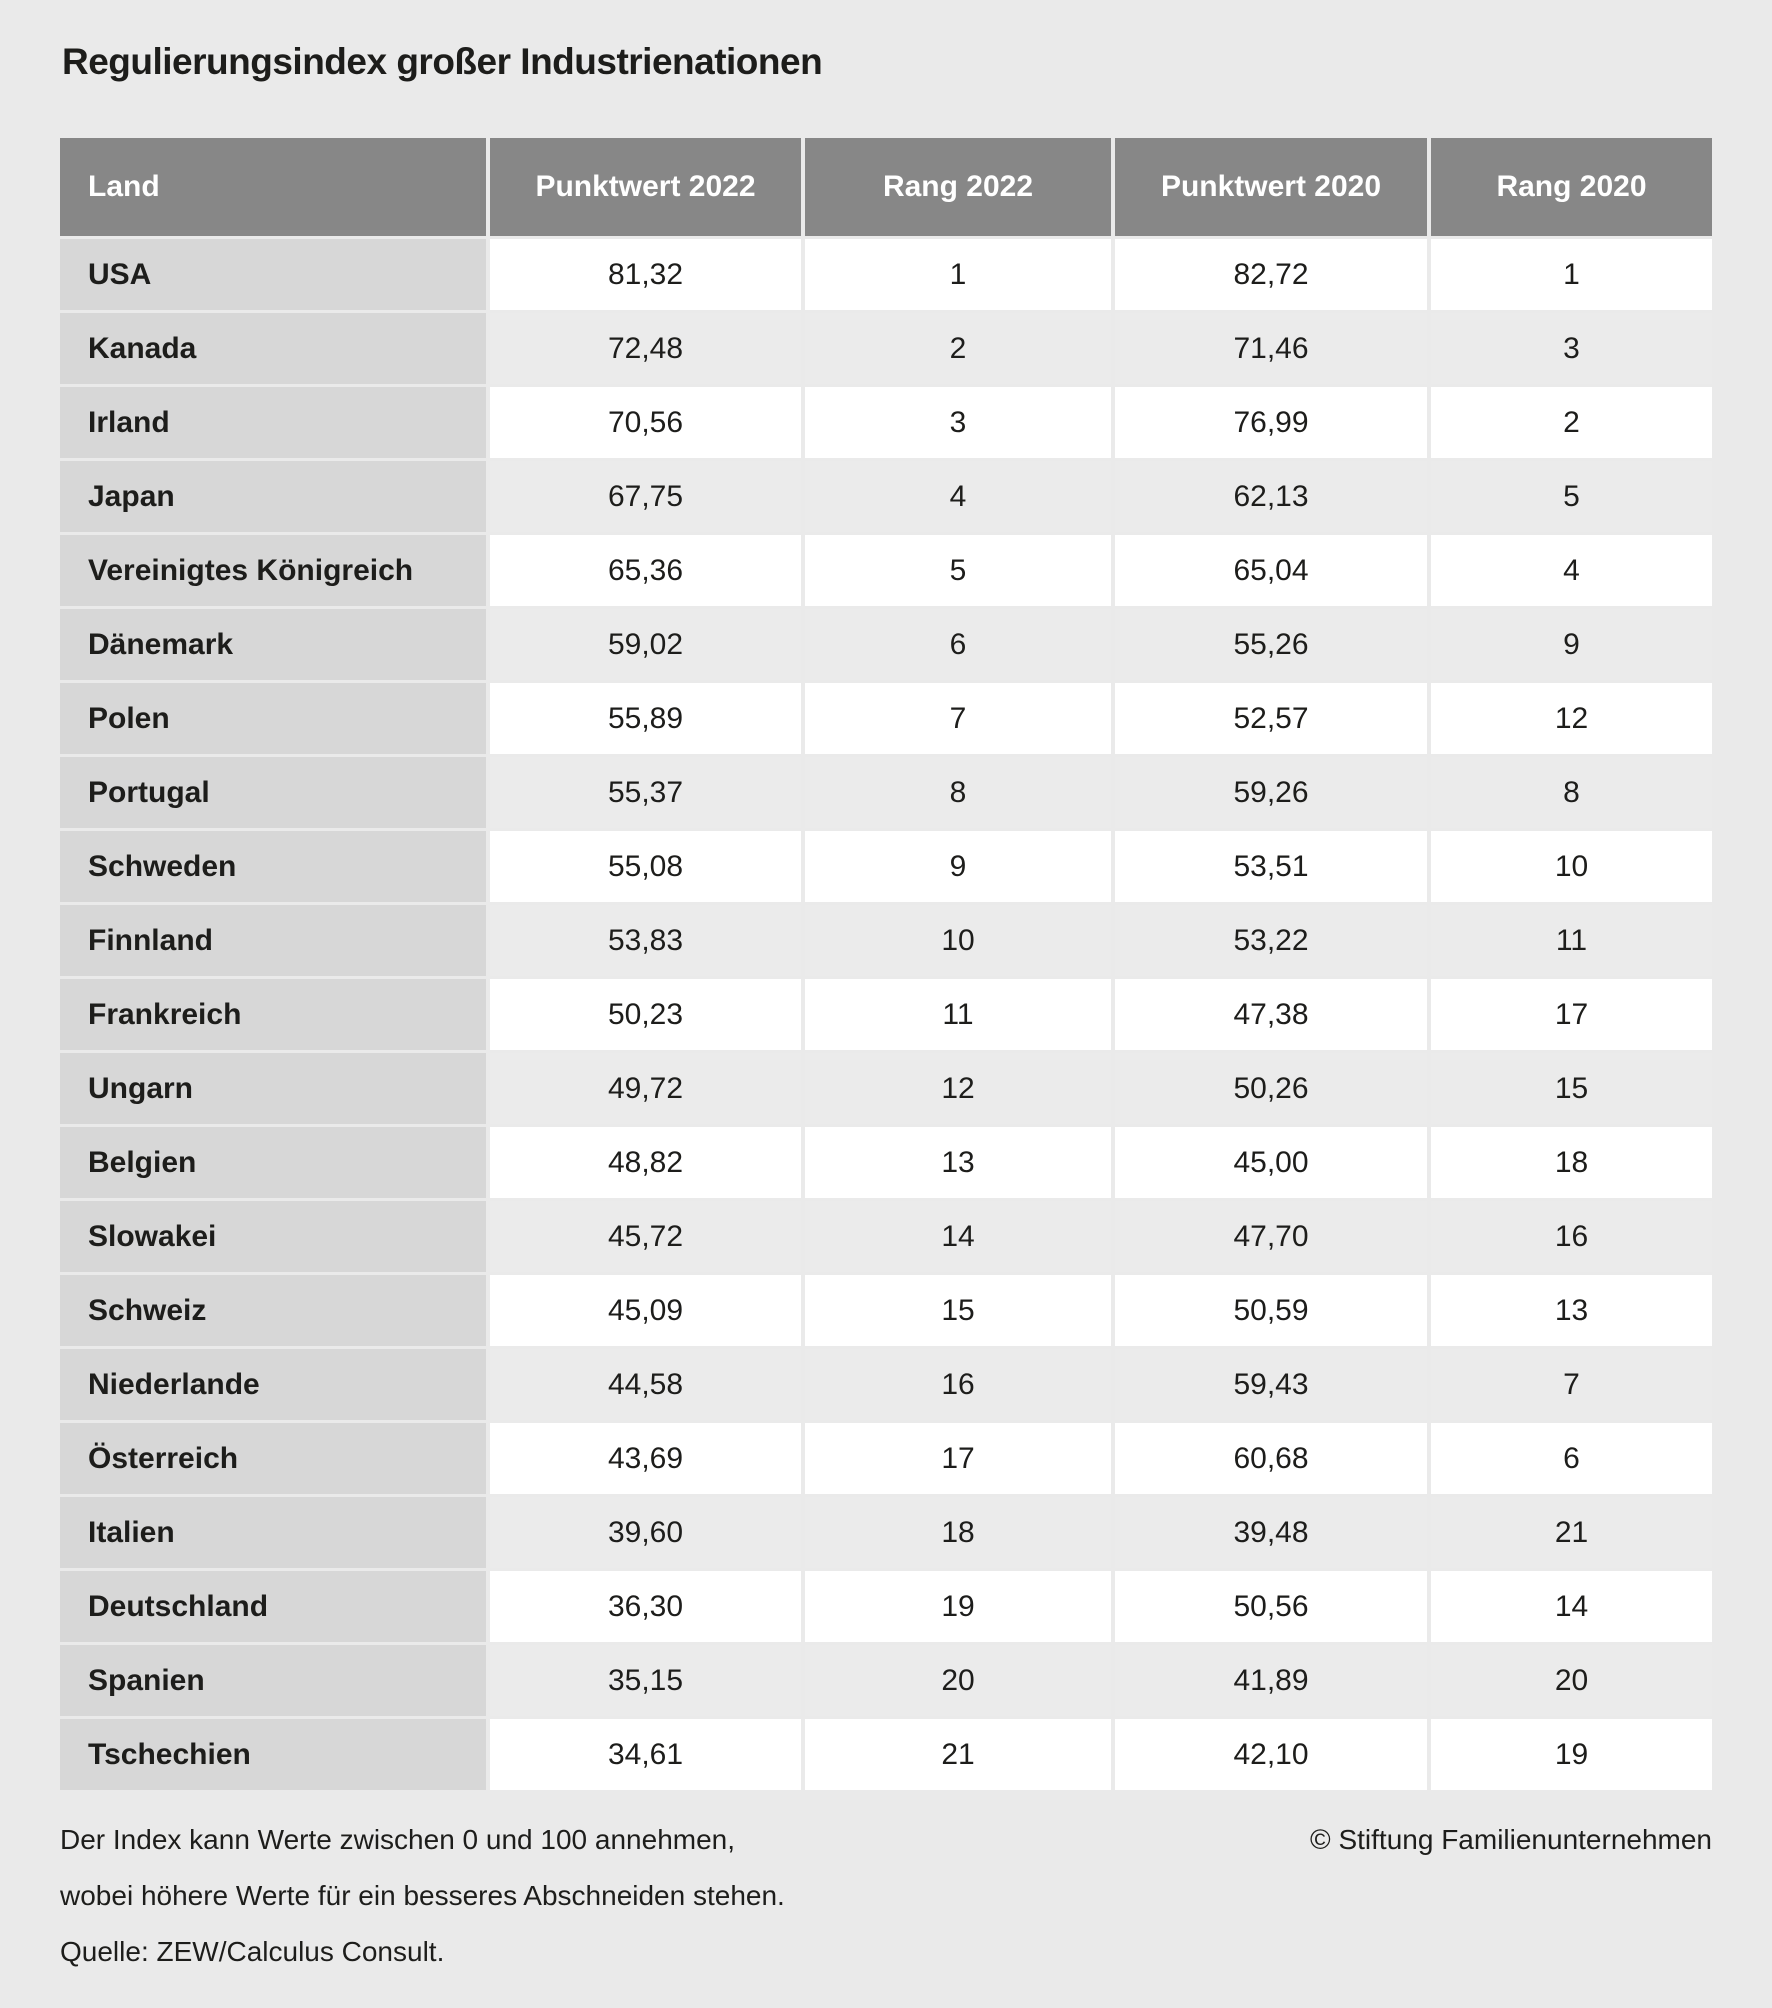  What do you see at coordinates (1571, 1384) in the screenshot?
I see `rang-2020-cell: 7` at bounding box center [1571, 1384].